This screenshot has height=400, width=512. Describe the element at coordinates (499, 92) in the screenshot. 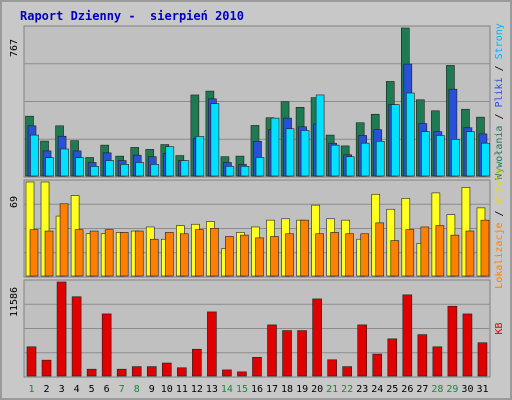

I see `legend-entry: Pliki` at that location.